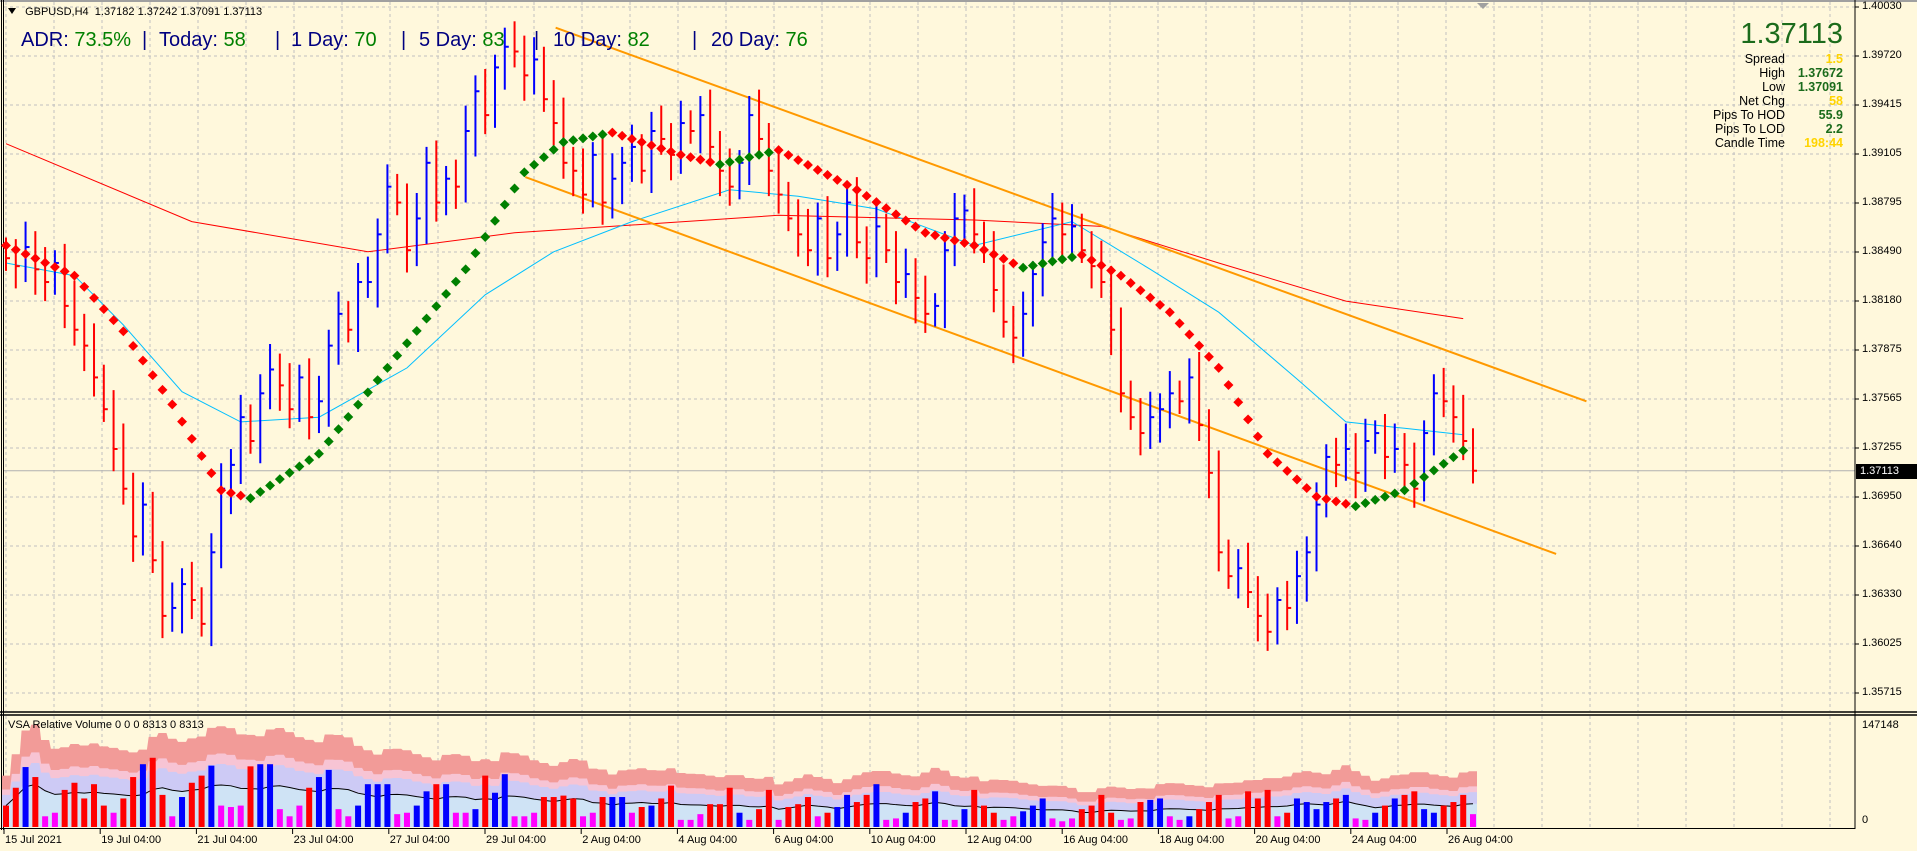  What do you see at coordinates (1882, 349) in the screenshot?
I see `price-tick-label: 1.37875` at bounding box center [1882, 349].